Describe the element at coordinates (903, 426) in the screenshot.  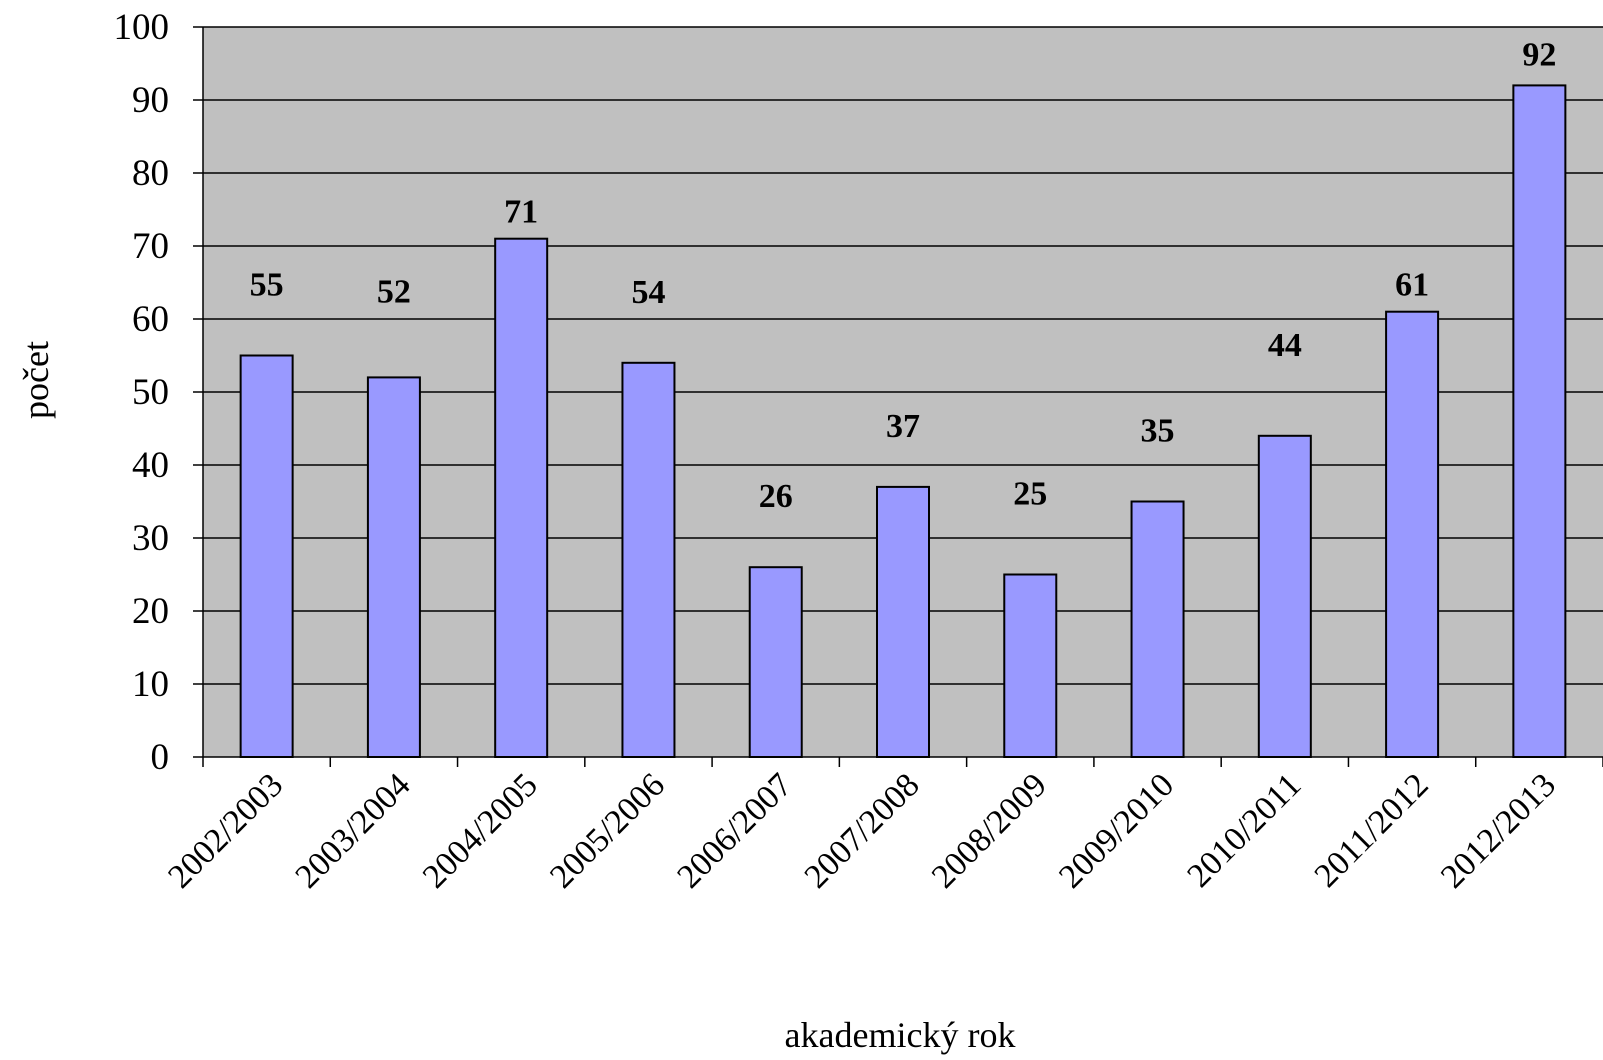
I see `data-label: 37` at that location.